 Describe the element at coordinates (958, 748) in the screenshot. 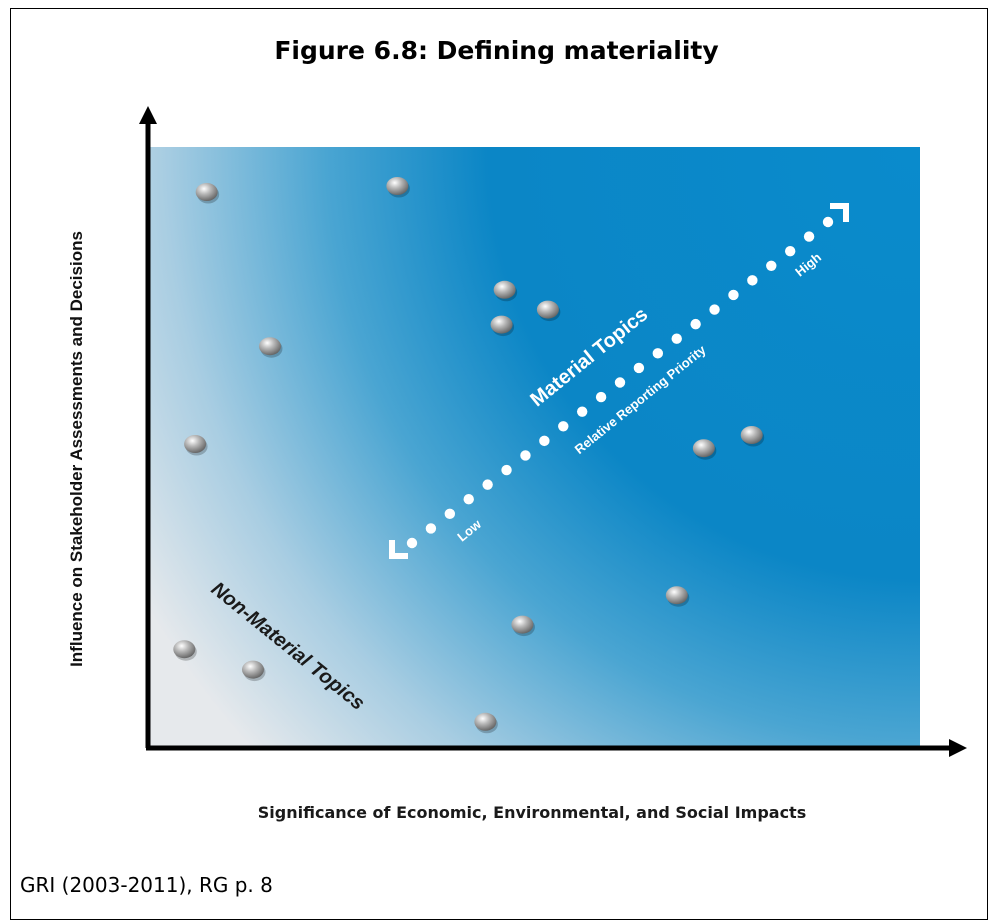

I see `x-axis-arrow` at that location.